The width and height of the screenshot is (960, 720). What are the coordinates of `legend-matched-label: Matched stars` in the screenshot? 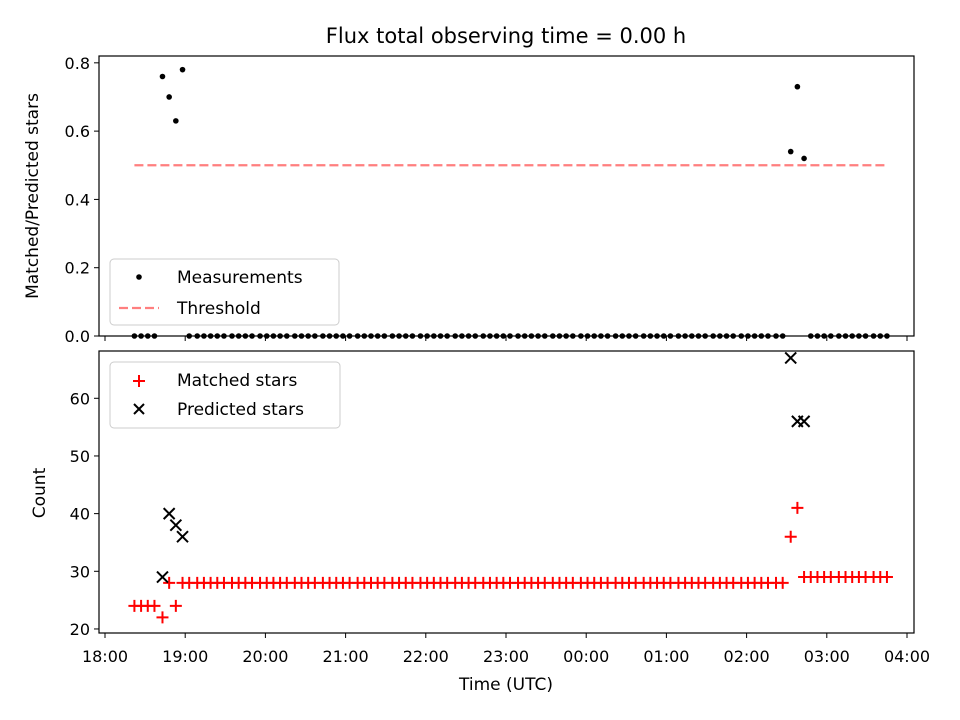 It's located at (237, 381).